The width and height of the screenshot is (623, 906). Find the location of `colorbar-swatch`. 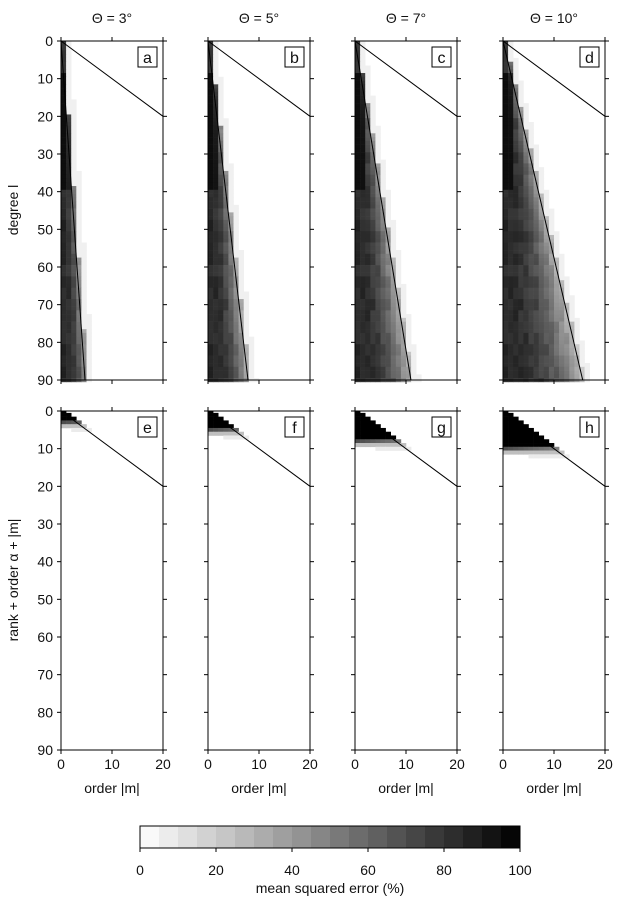

colorbar-swatch is located at coordinates (454, 837).